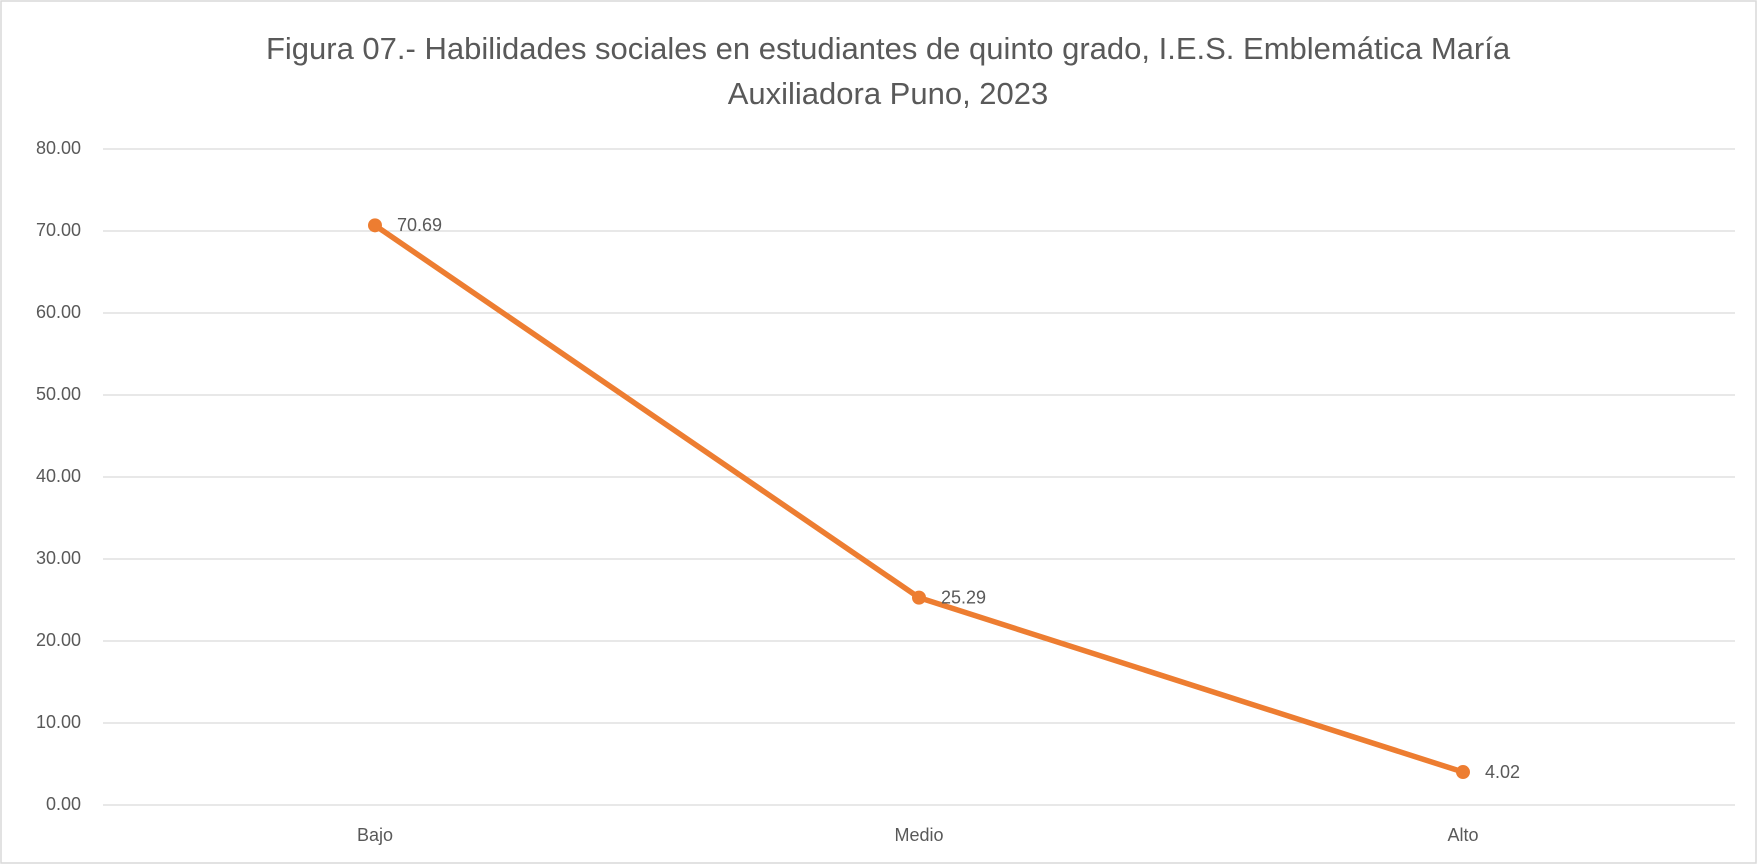 The image size is (1757, 864). I want to click on y-tick-label: 20.00, so click(58, 640).